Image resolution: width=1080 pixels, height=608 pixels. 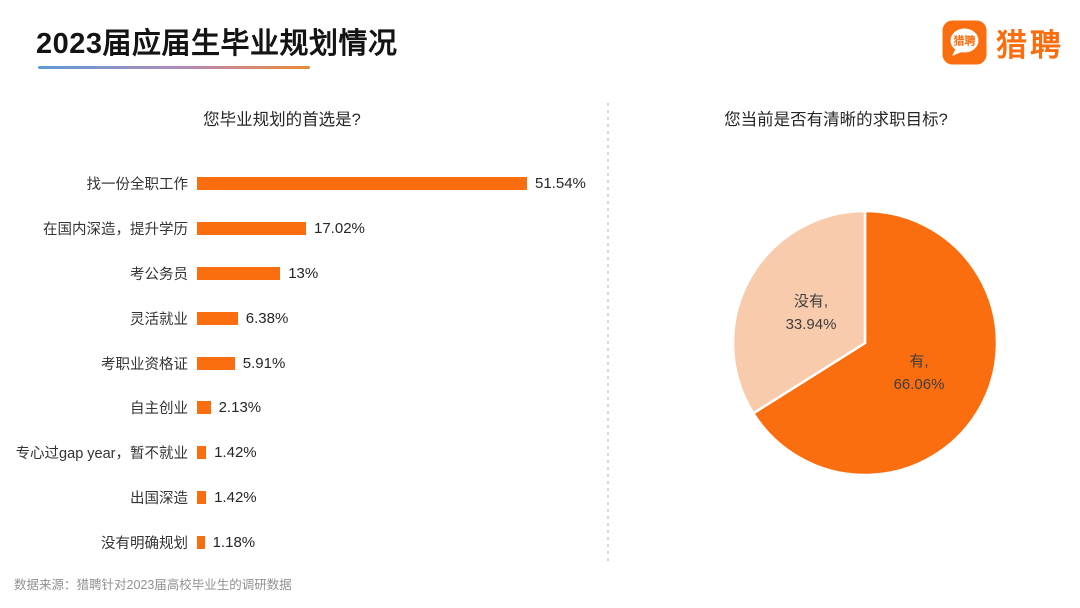 What do you see at coordinates (300, 318) in the screenshot?
I see `bar-row: 灵活就业 6.38%` at bounding box center [300, 318].